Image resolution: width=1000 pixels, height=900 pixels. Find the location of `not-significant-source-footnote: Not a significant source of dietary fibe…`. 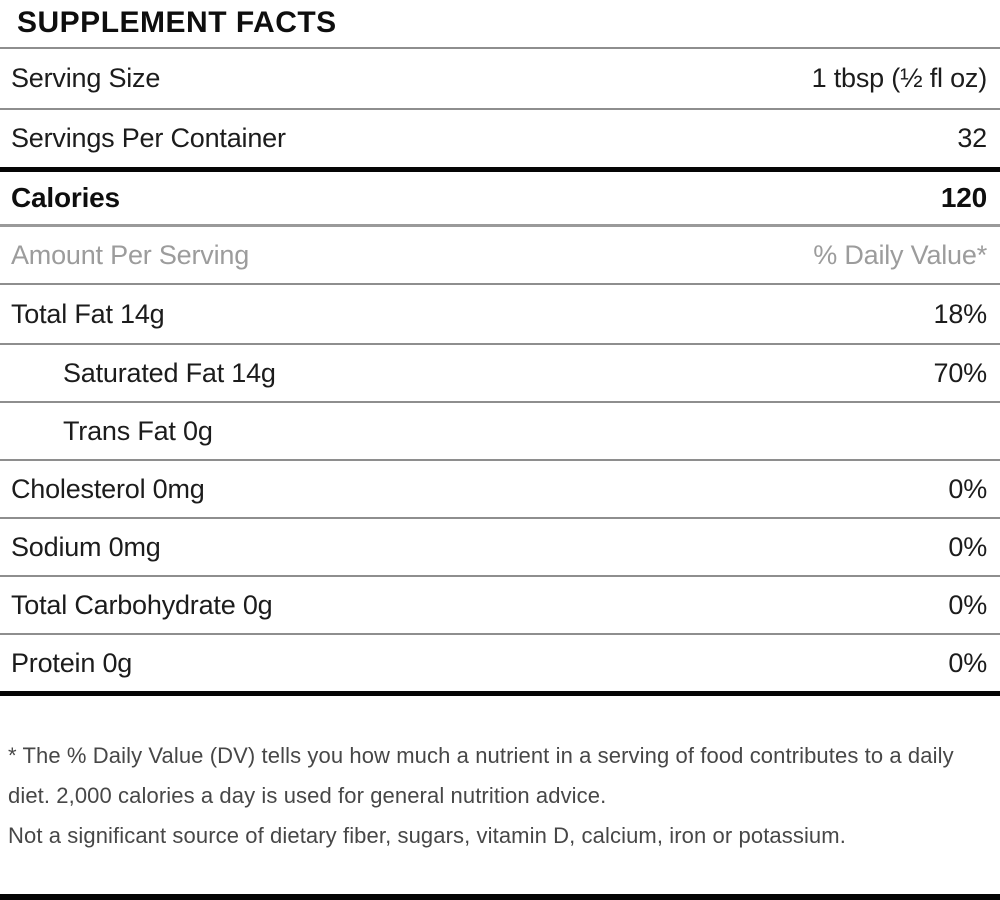

not-significant-source-footnote: Not a significant source of dietary fibe… is located at coordinates (427, 835).